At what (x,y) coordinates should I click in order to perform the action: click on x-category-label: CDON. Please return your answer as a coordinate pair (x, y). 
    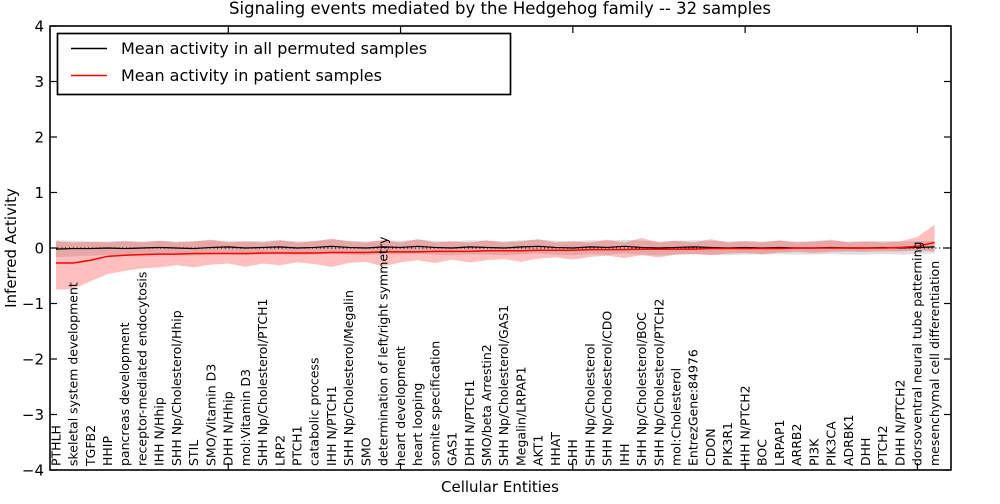
    Looking at the image, I should click on (710, 447).